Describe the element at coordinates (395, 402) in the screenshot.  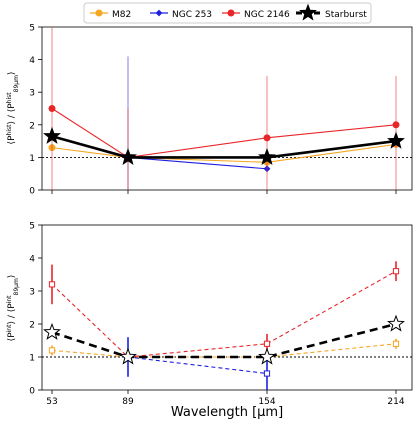
I see `x-tick-label: 214` at that location.